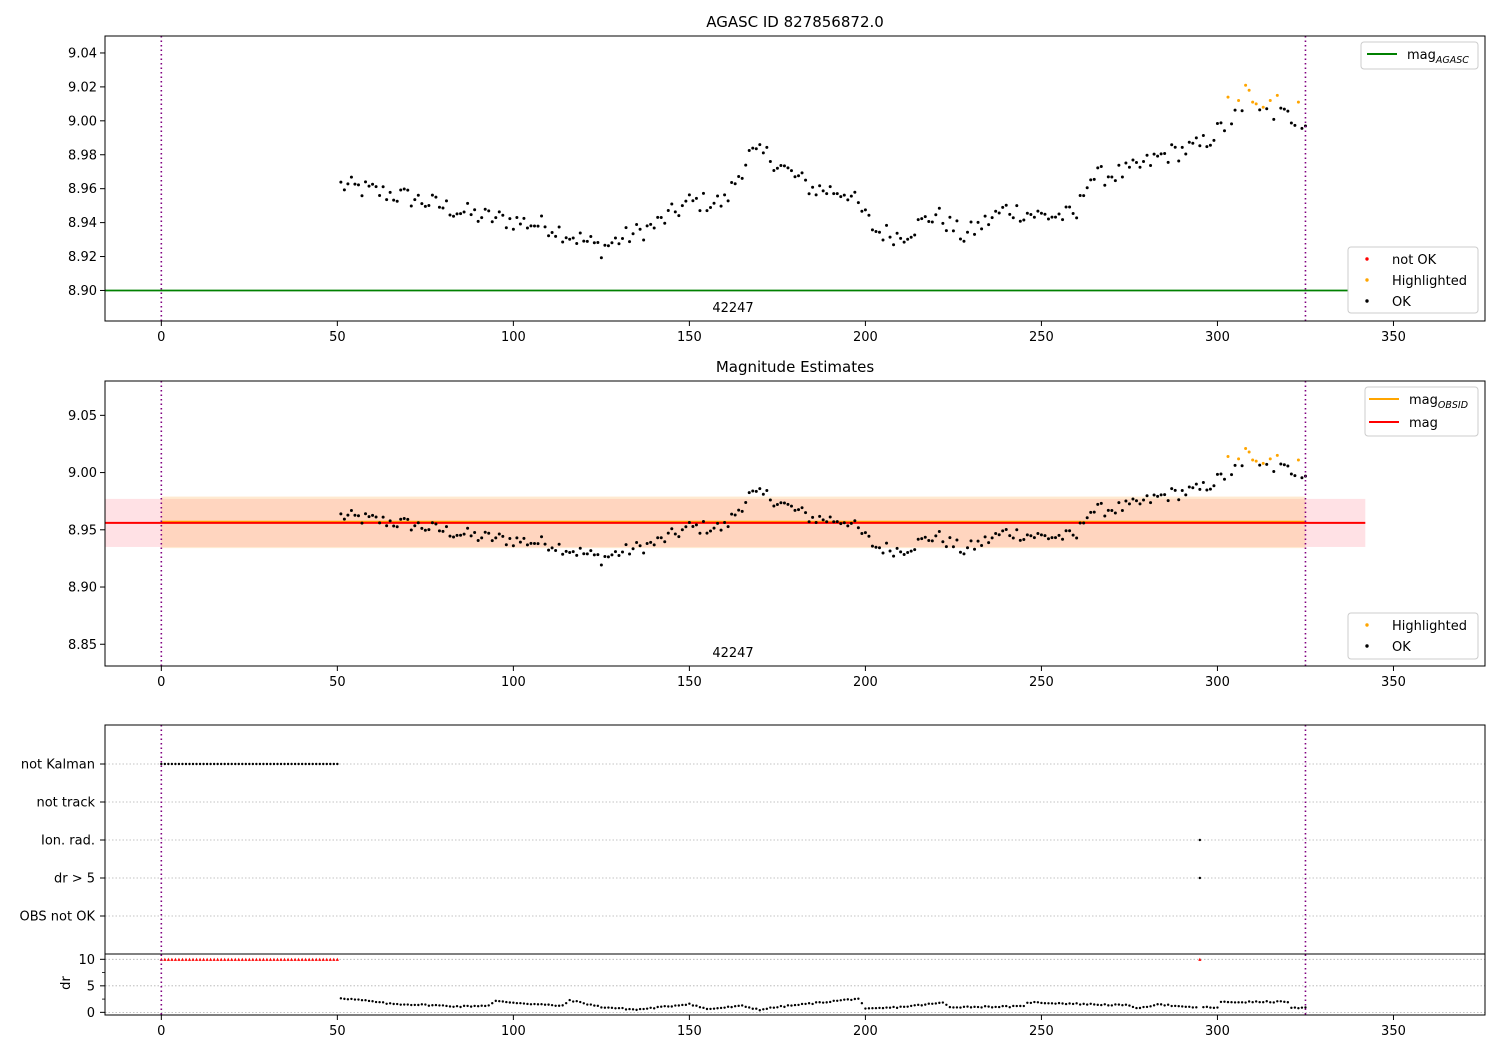  I want to click on p1-ytick-label: 8.94, so click(82, 223).